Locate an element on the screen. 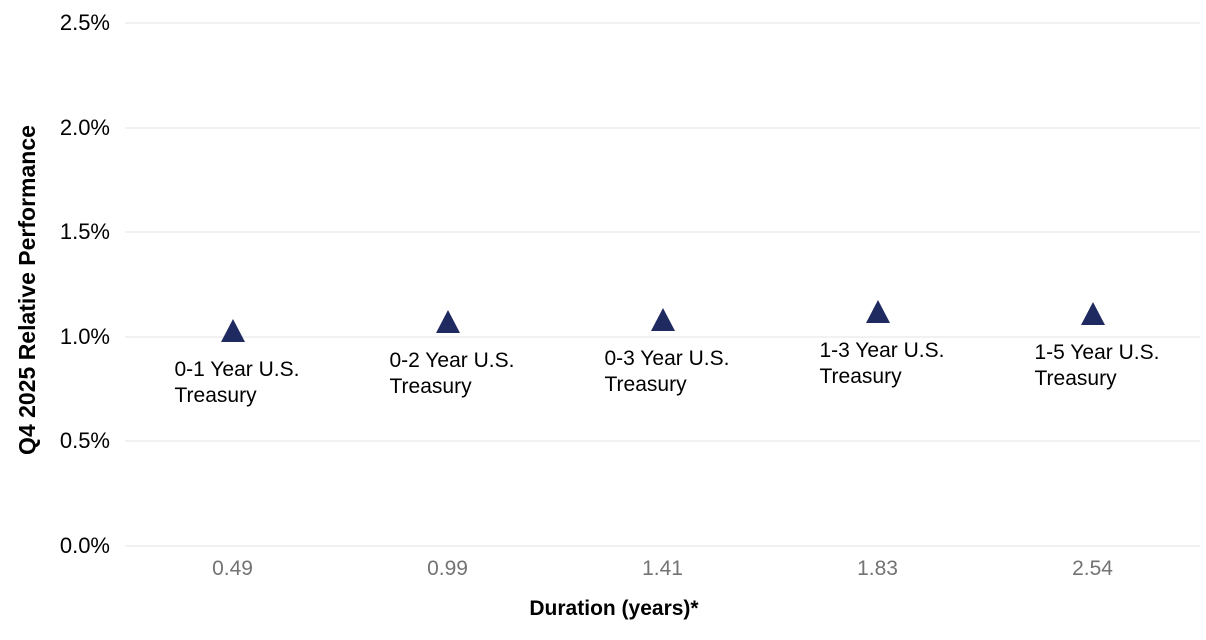 This screenshot has width=1206, height=640. data-point-label-line1: 1-3 Year U.S. is located at coordinates (882, 350).